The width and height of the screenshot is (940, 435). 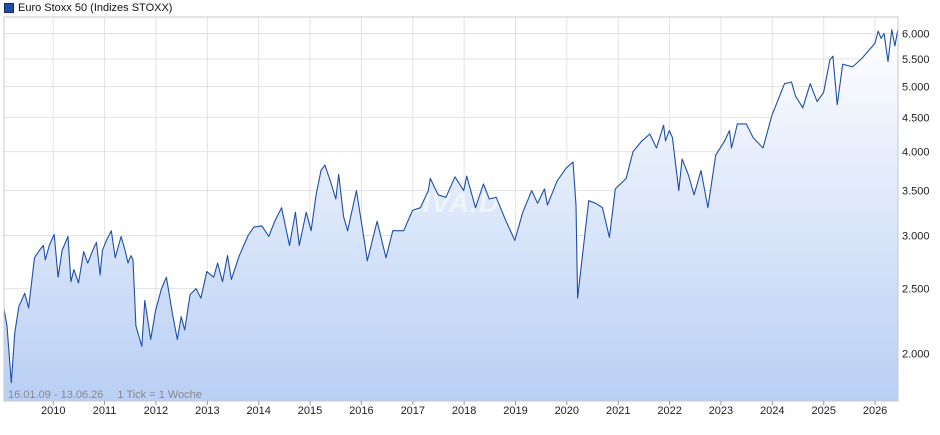 I want to click on x-tick-label: 2013, so click(x=207, y=411).